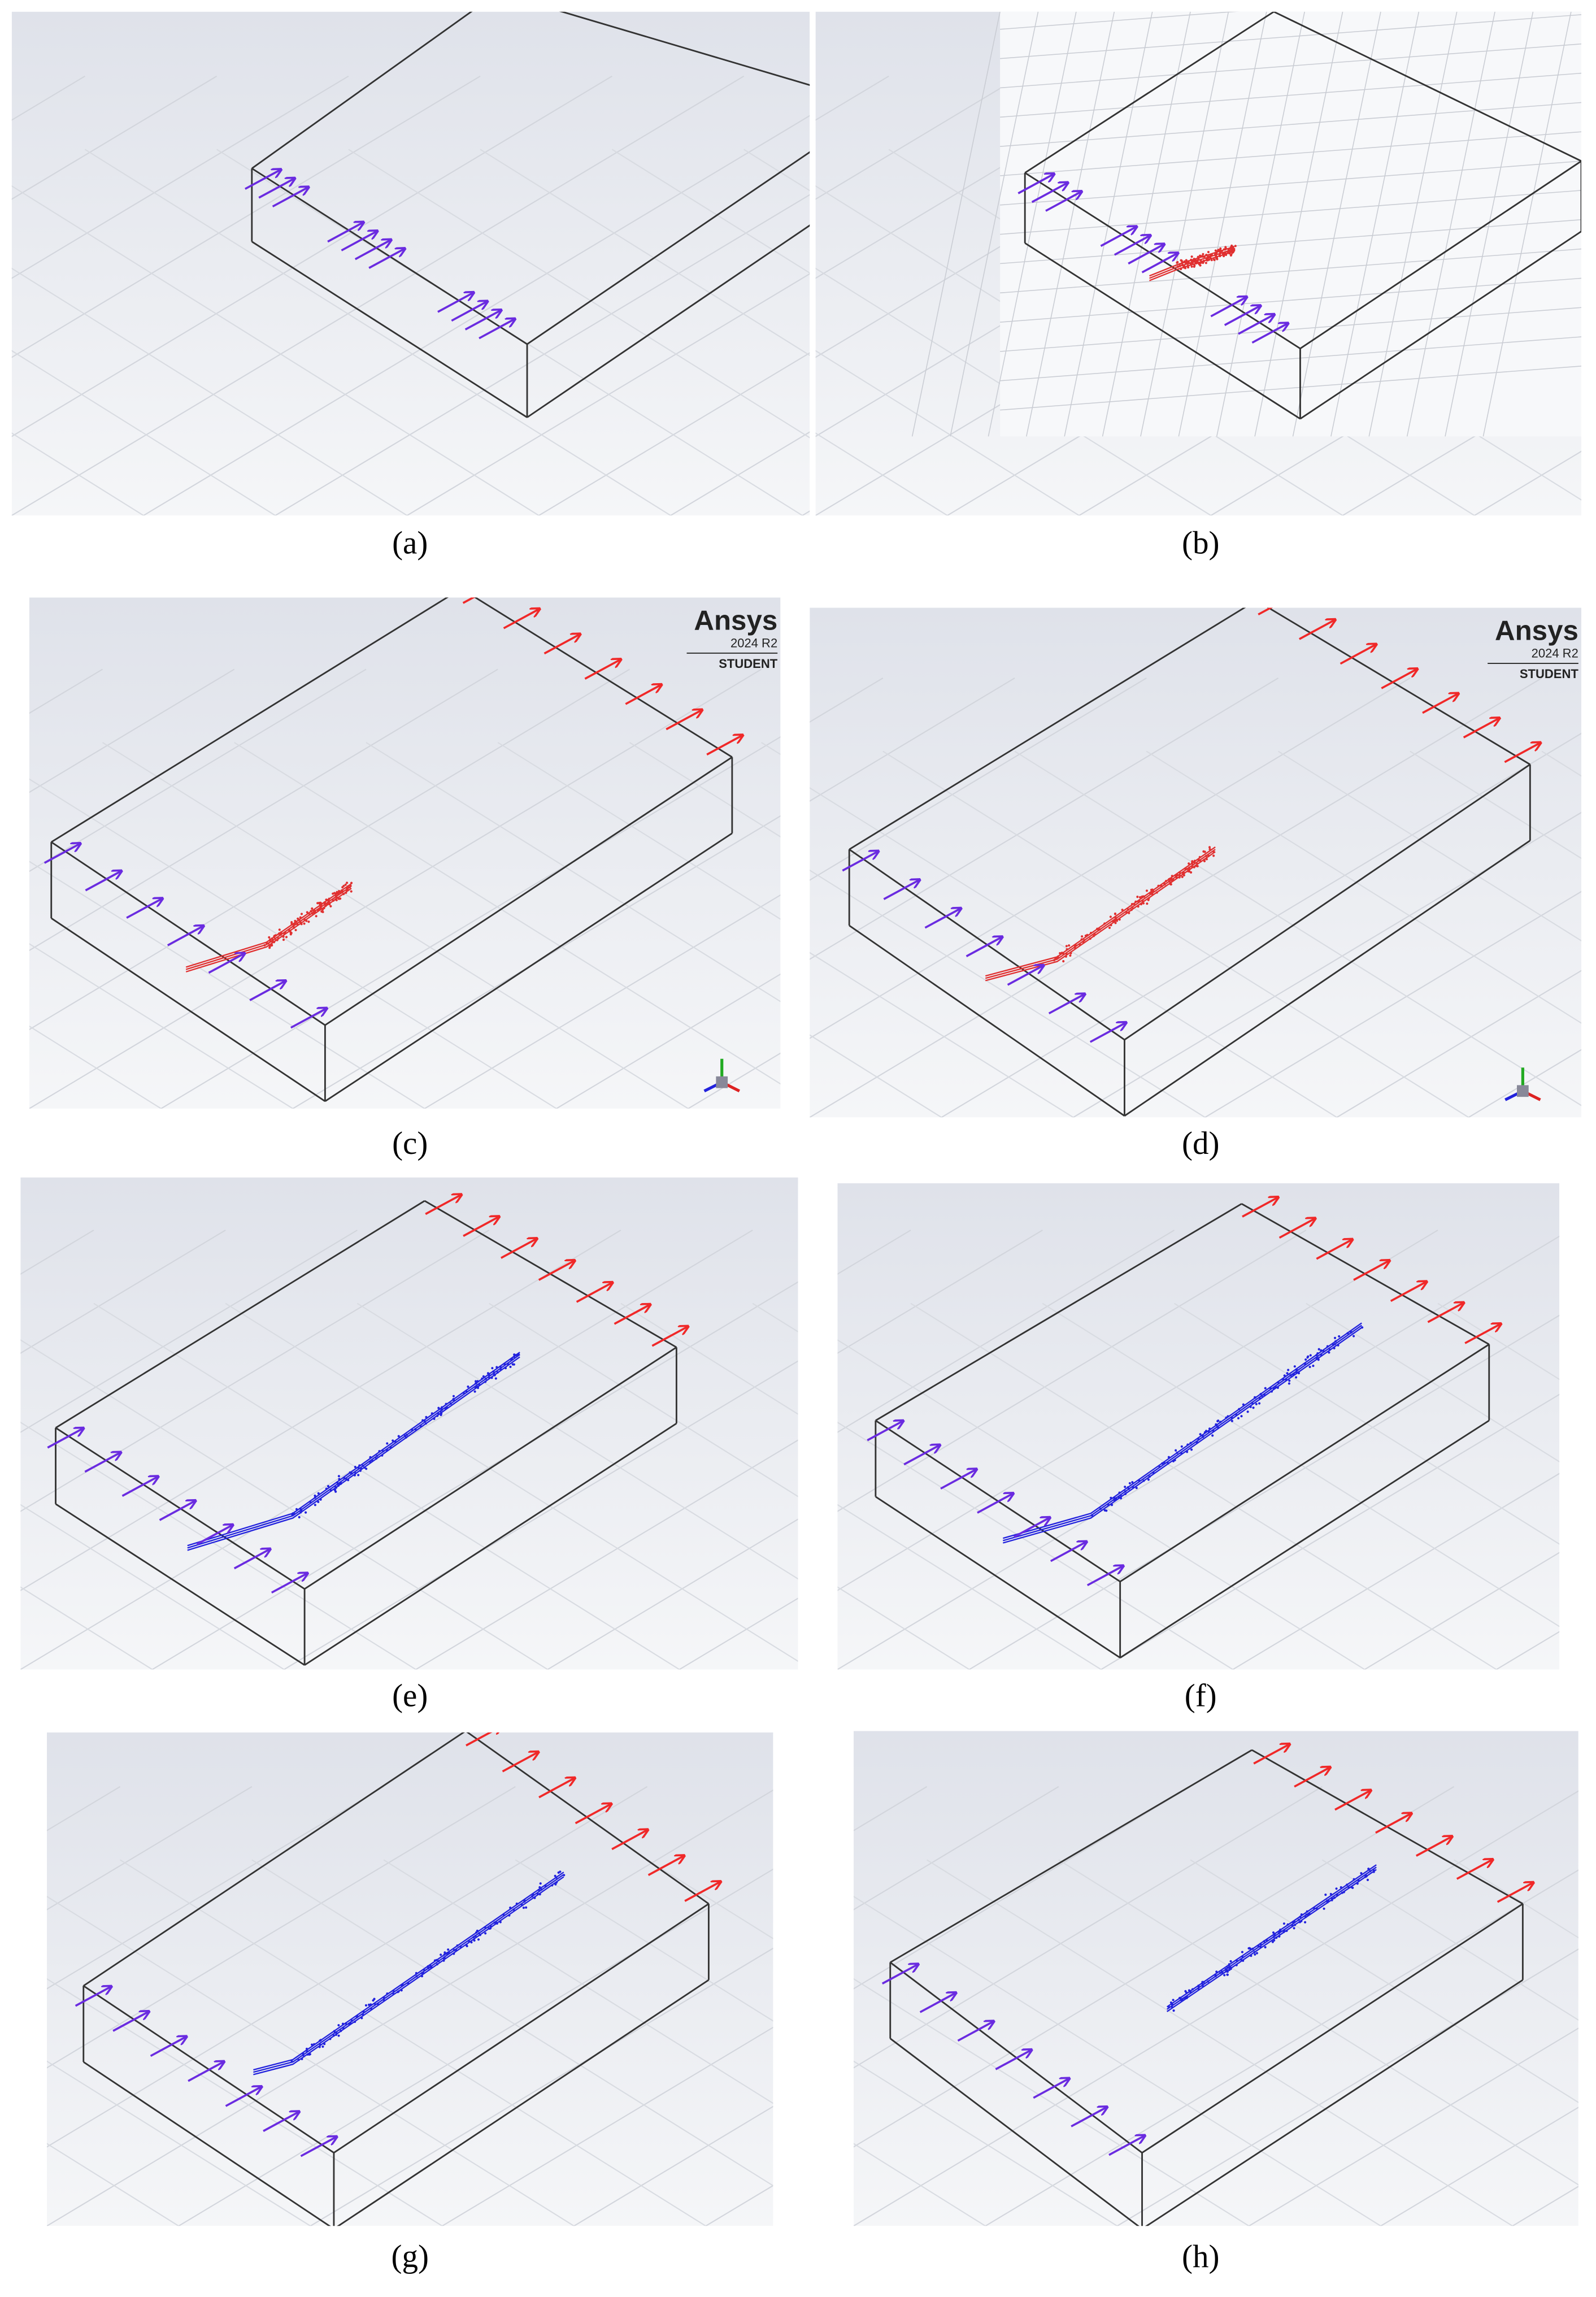  What do you see at coordinates (1201, 1696) in the screenshot?
I see `panel-label: (f)` at bounding box center [1201, 1696].